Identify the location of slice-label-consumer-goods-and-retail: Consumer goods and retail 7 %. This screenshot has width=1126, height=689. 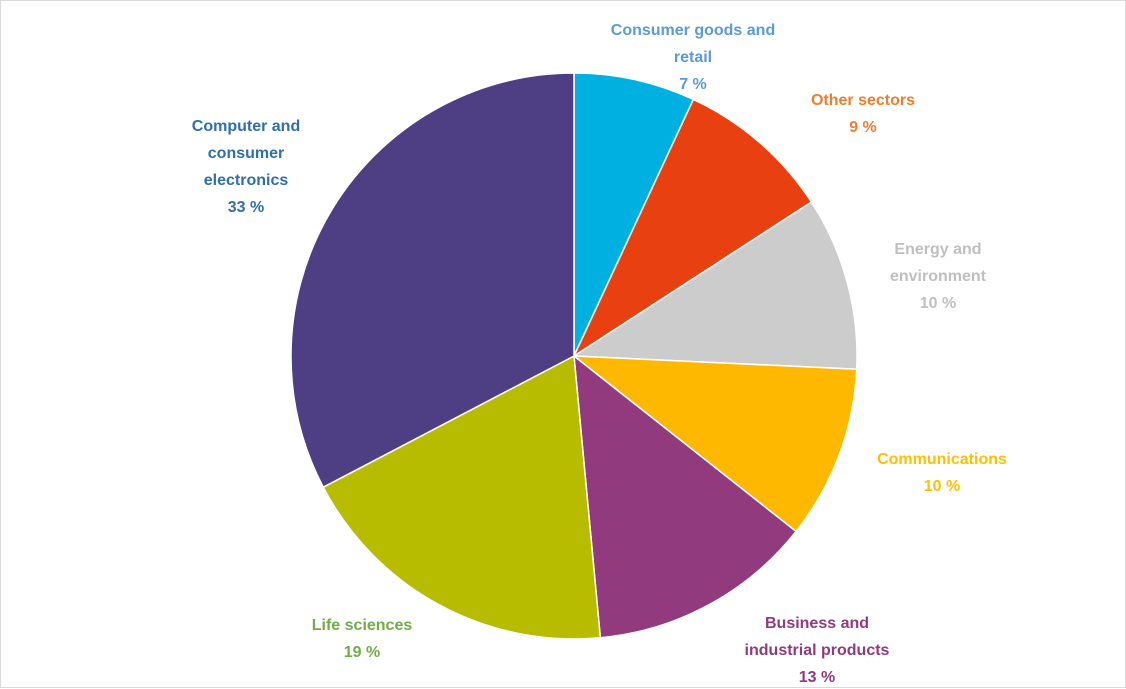
(693, 57).